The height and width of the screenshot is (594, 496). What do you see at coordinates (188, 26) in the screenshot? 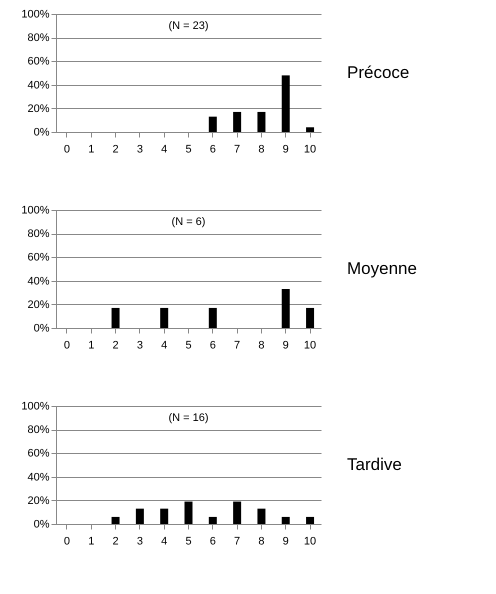
I see `annotation: (N = 23)` at bounding box center [188, 26].